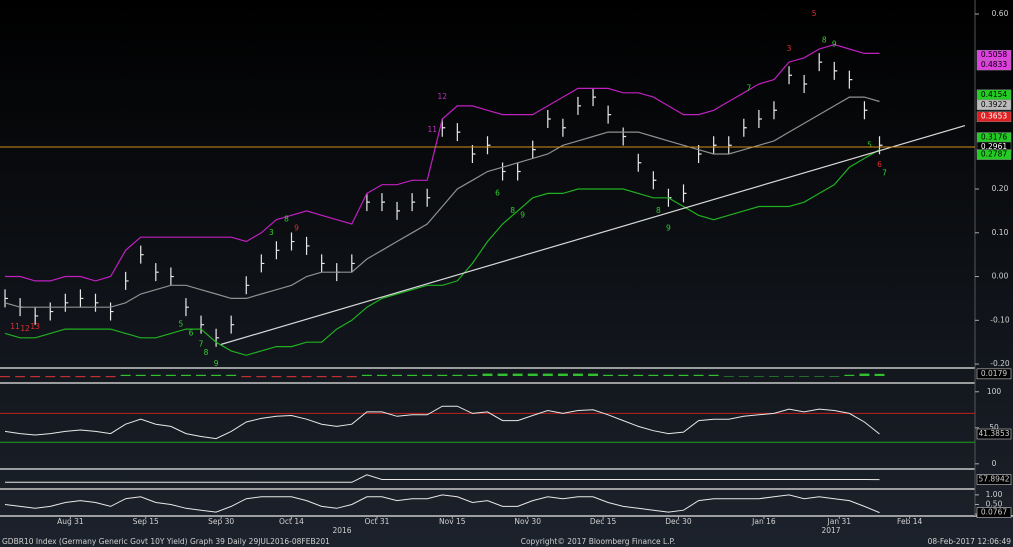  I want to click on y-tick-label: 0.10, so click(1000, 232).